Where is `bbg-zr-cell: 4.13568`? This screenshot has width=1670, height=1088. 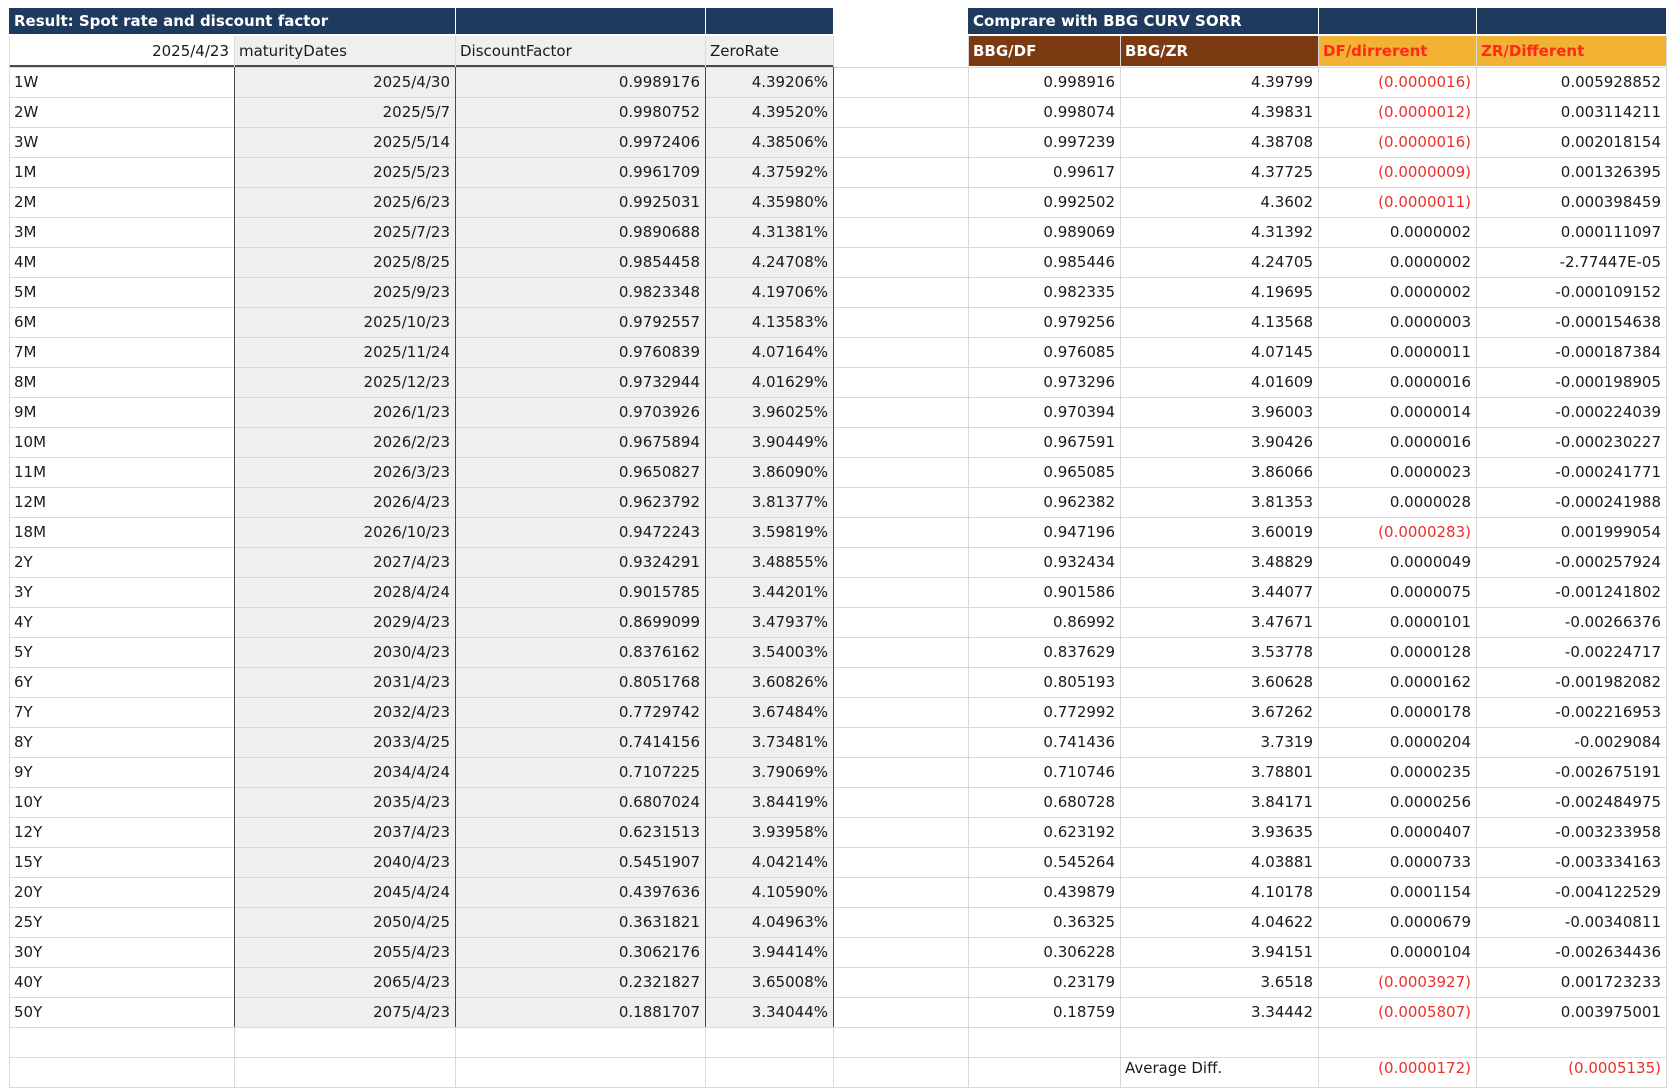 bbg-zr-cell: 4.13568 is located at coordinates (1281, 322).